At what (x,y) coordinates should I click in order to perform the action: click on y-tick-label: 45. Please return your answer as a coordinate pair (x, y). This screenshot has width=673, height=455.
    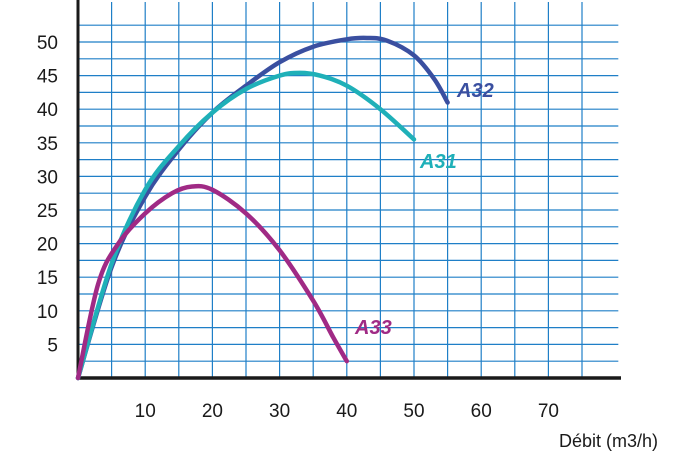
    Looking at the image, I should click on (47, 77).